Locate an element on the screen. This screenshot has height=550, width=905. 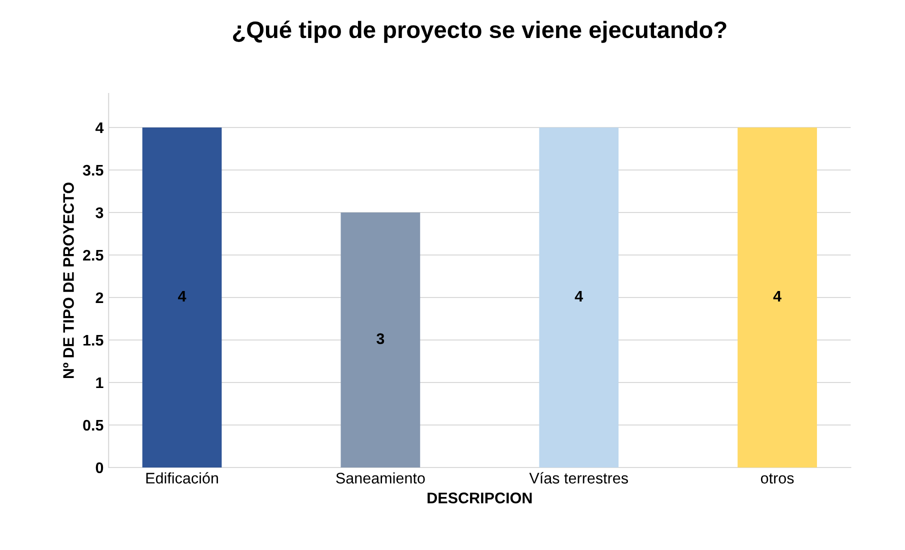
y-tick-label: 4 is located at coordinates (99, 128).